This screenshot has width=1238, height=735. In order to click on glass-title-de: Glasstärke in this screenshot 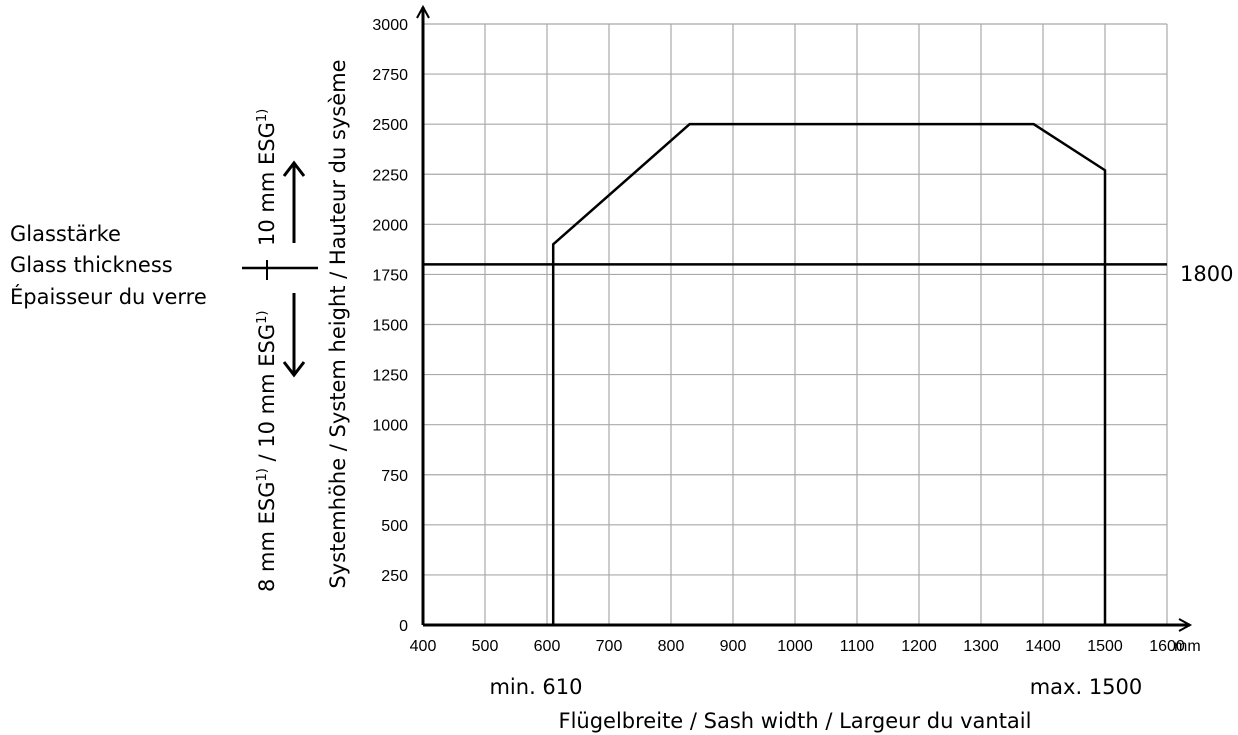, I will do `click(65, 234)`.